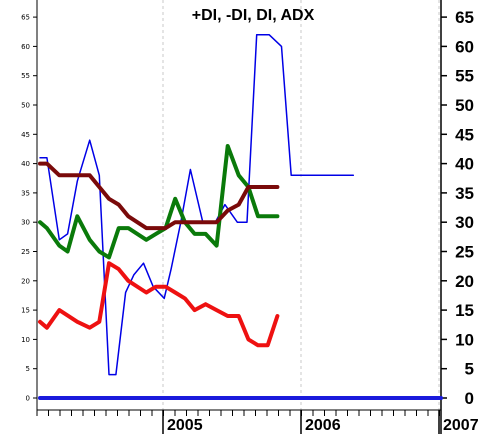 This screenshot has height=434, width=480. Describe the element at coordinates (323, 425) in the screenshot. I see `xtick-label-2006: 2006` at that location.